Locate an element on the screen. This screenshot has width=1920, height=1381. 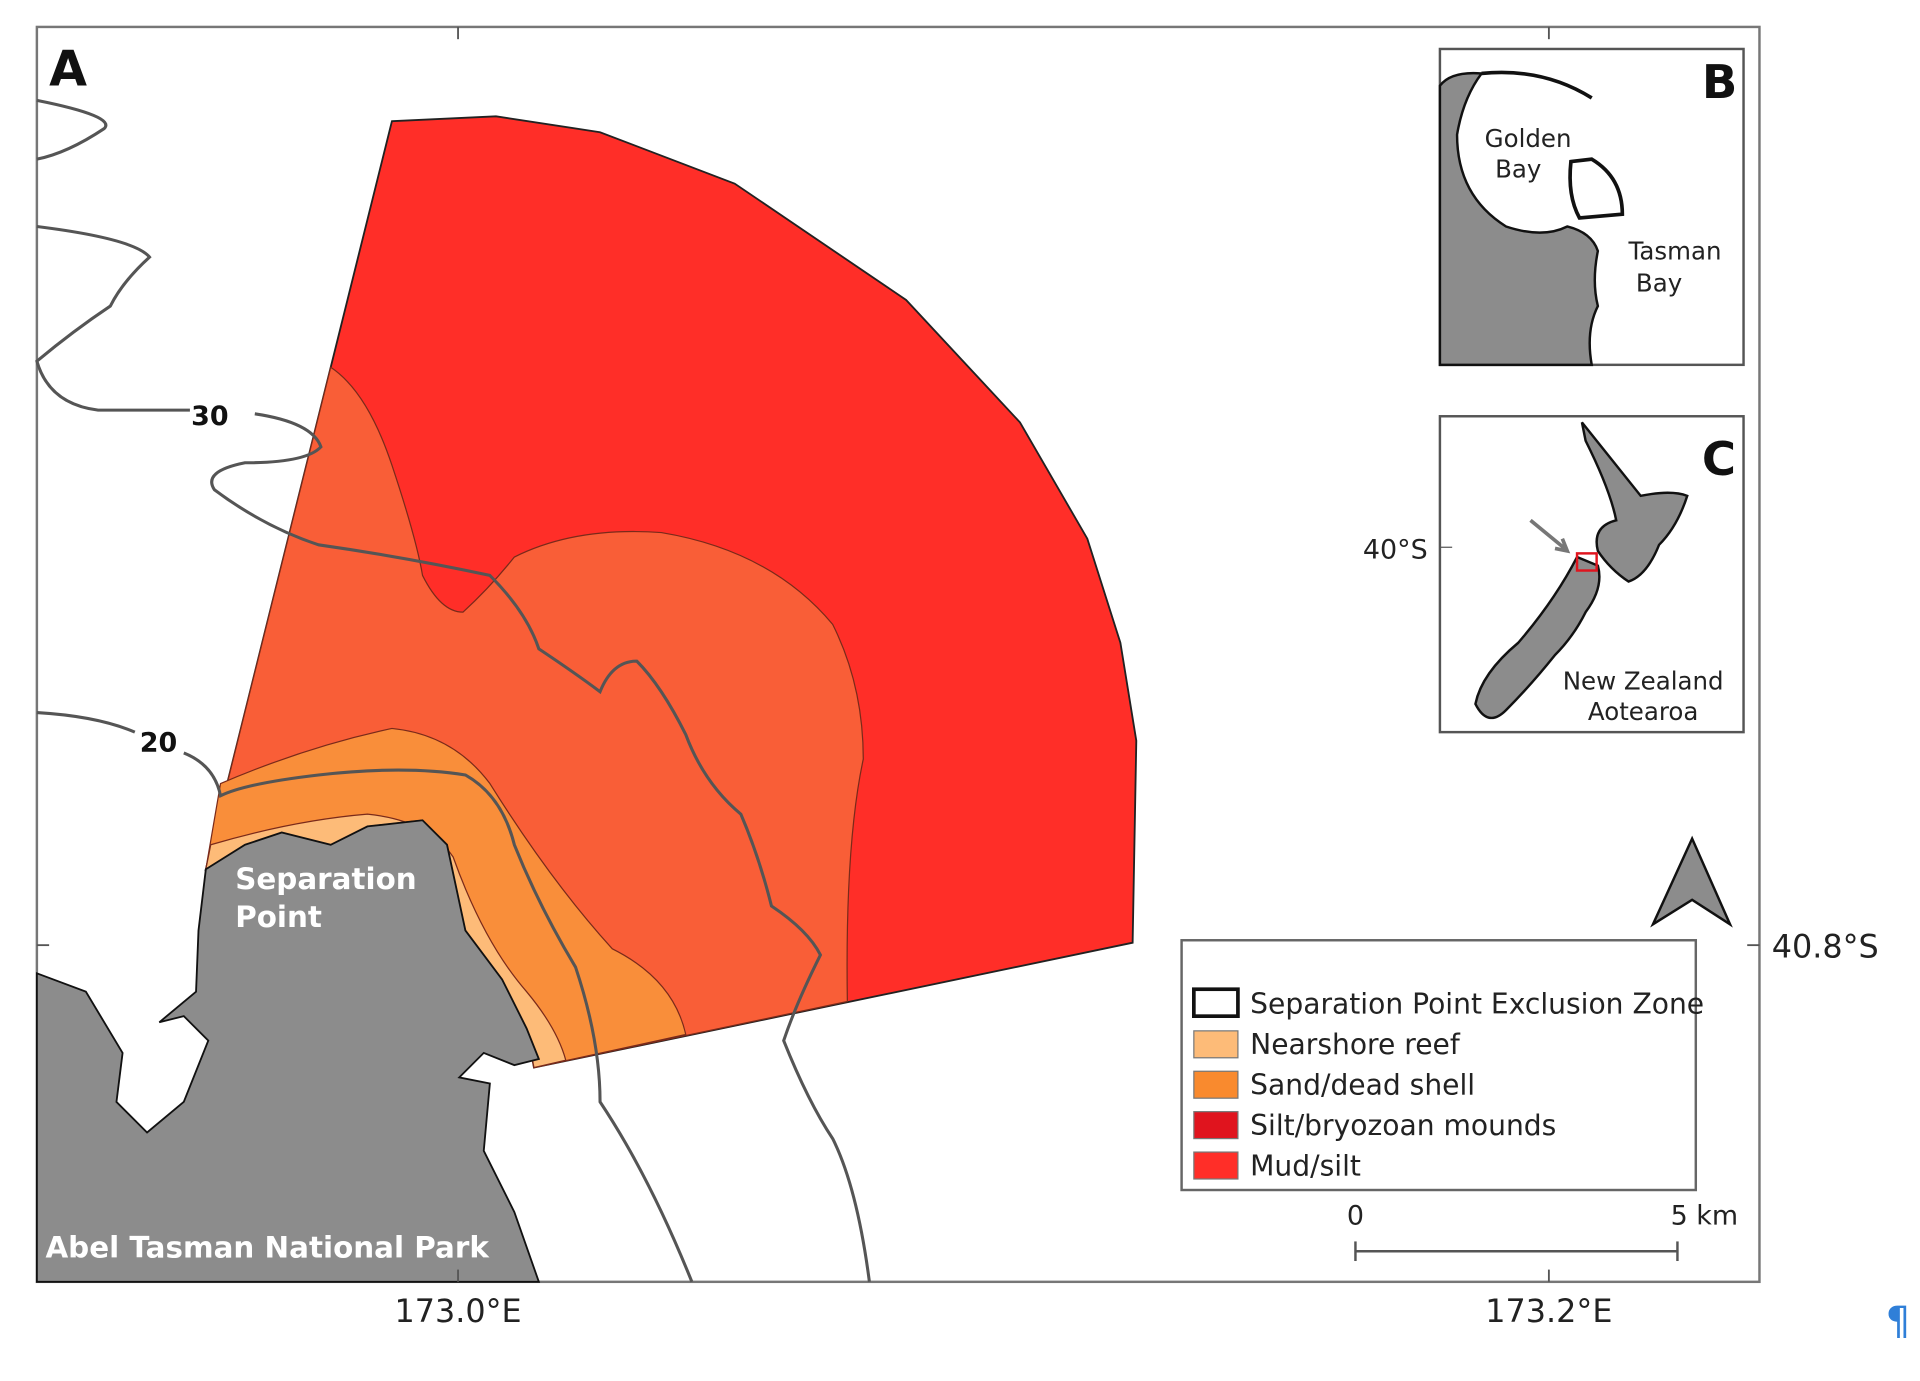
tasman-bay-label: Tasman is located at coordinates (1674, 251).